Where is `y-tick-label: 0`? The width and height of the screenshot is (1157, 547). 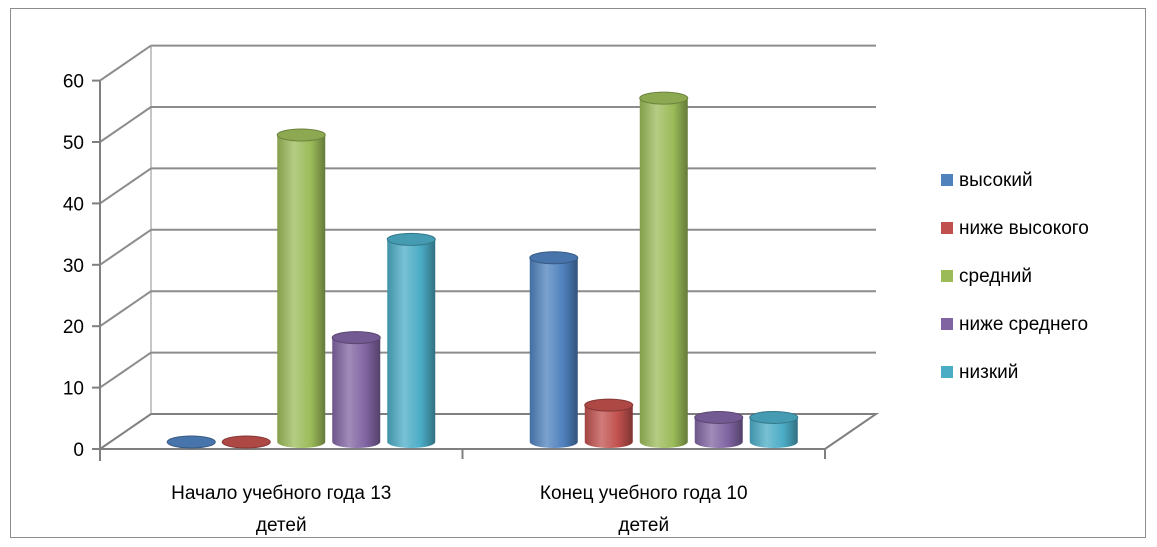 y-tick-label: 0 is located at coordinates (78, 450).